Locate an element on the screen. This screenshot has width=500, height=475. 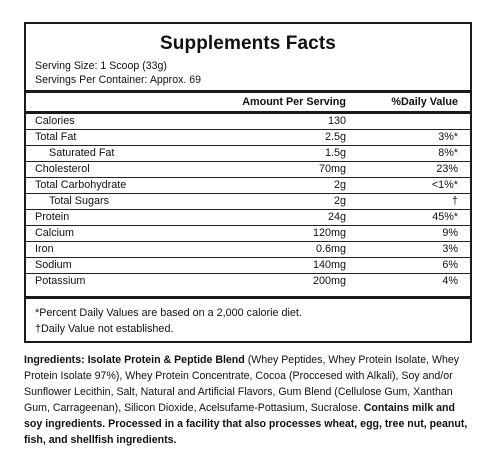
nutrient-amount: 0.6mg is located at coordinates (330, 249).